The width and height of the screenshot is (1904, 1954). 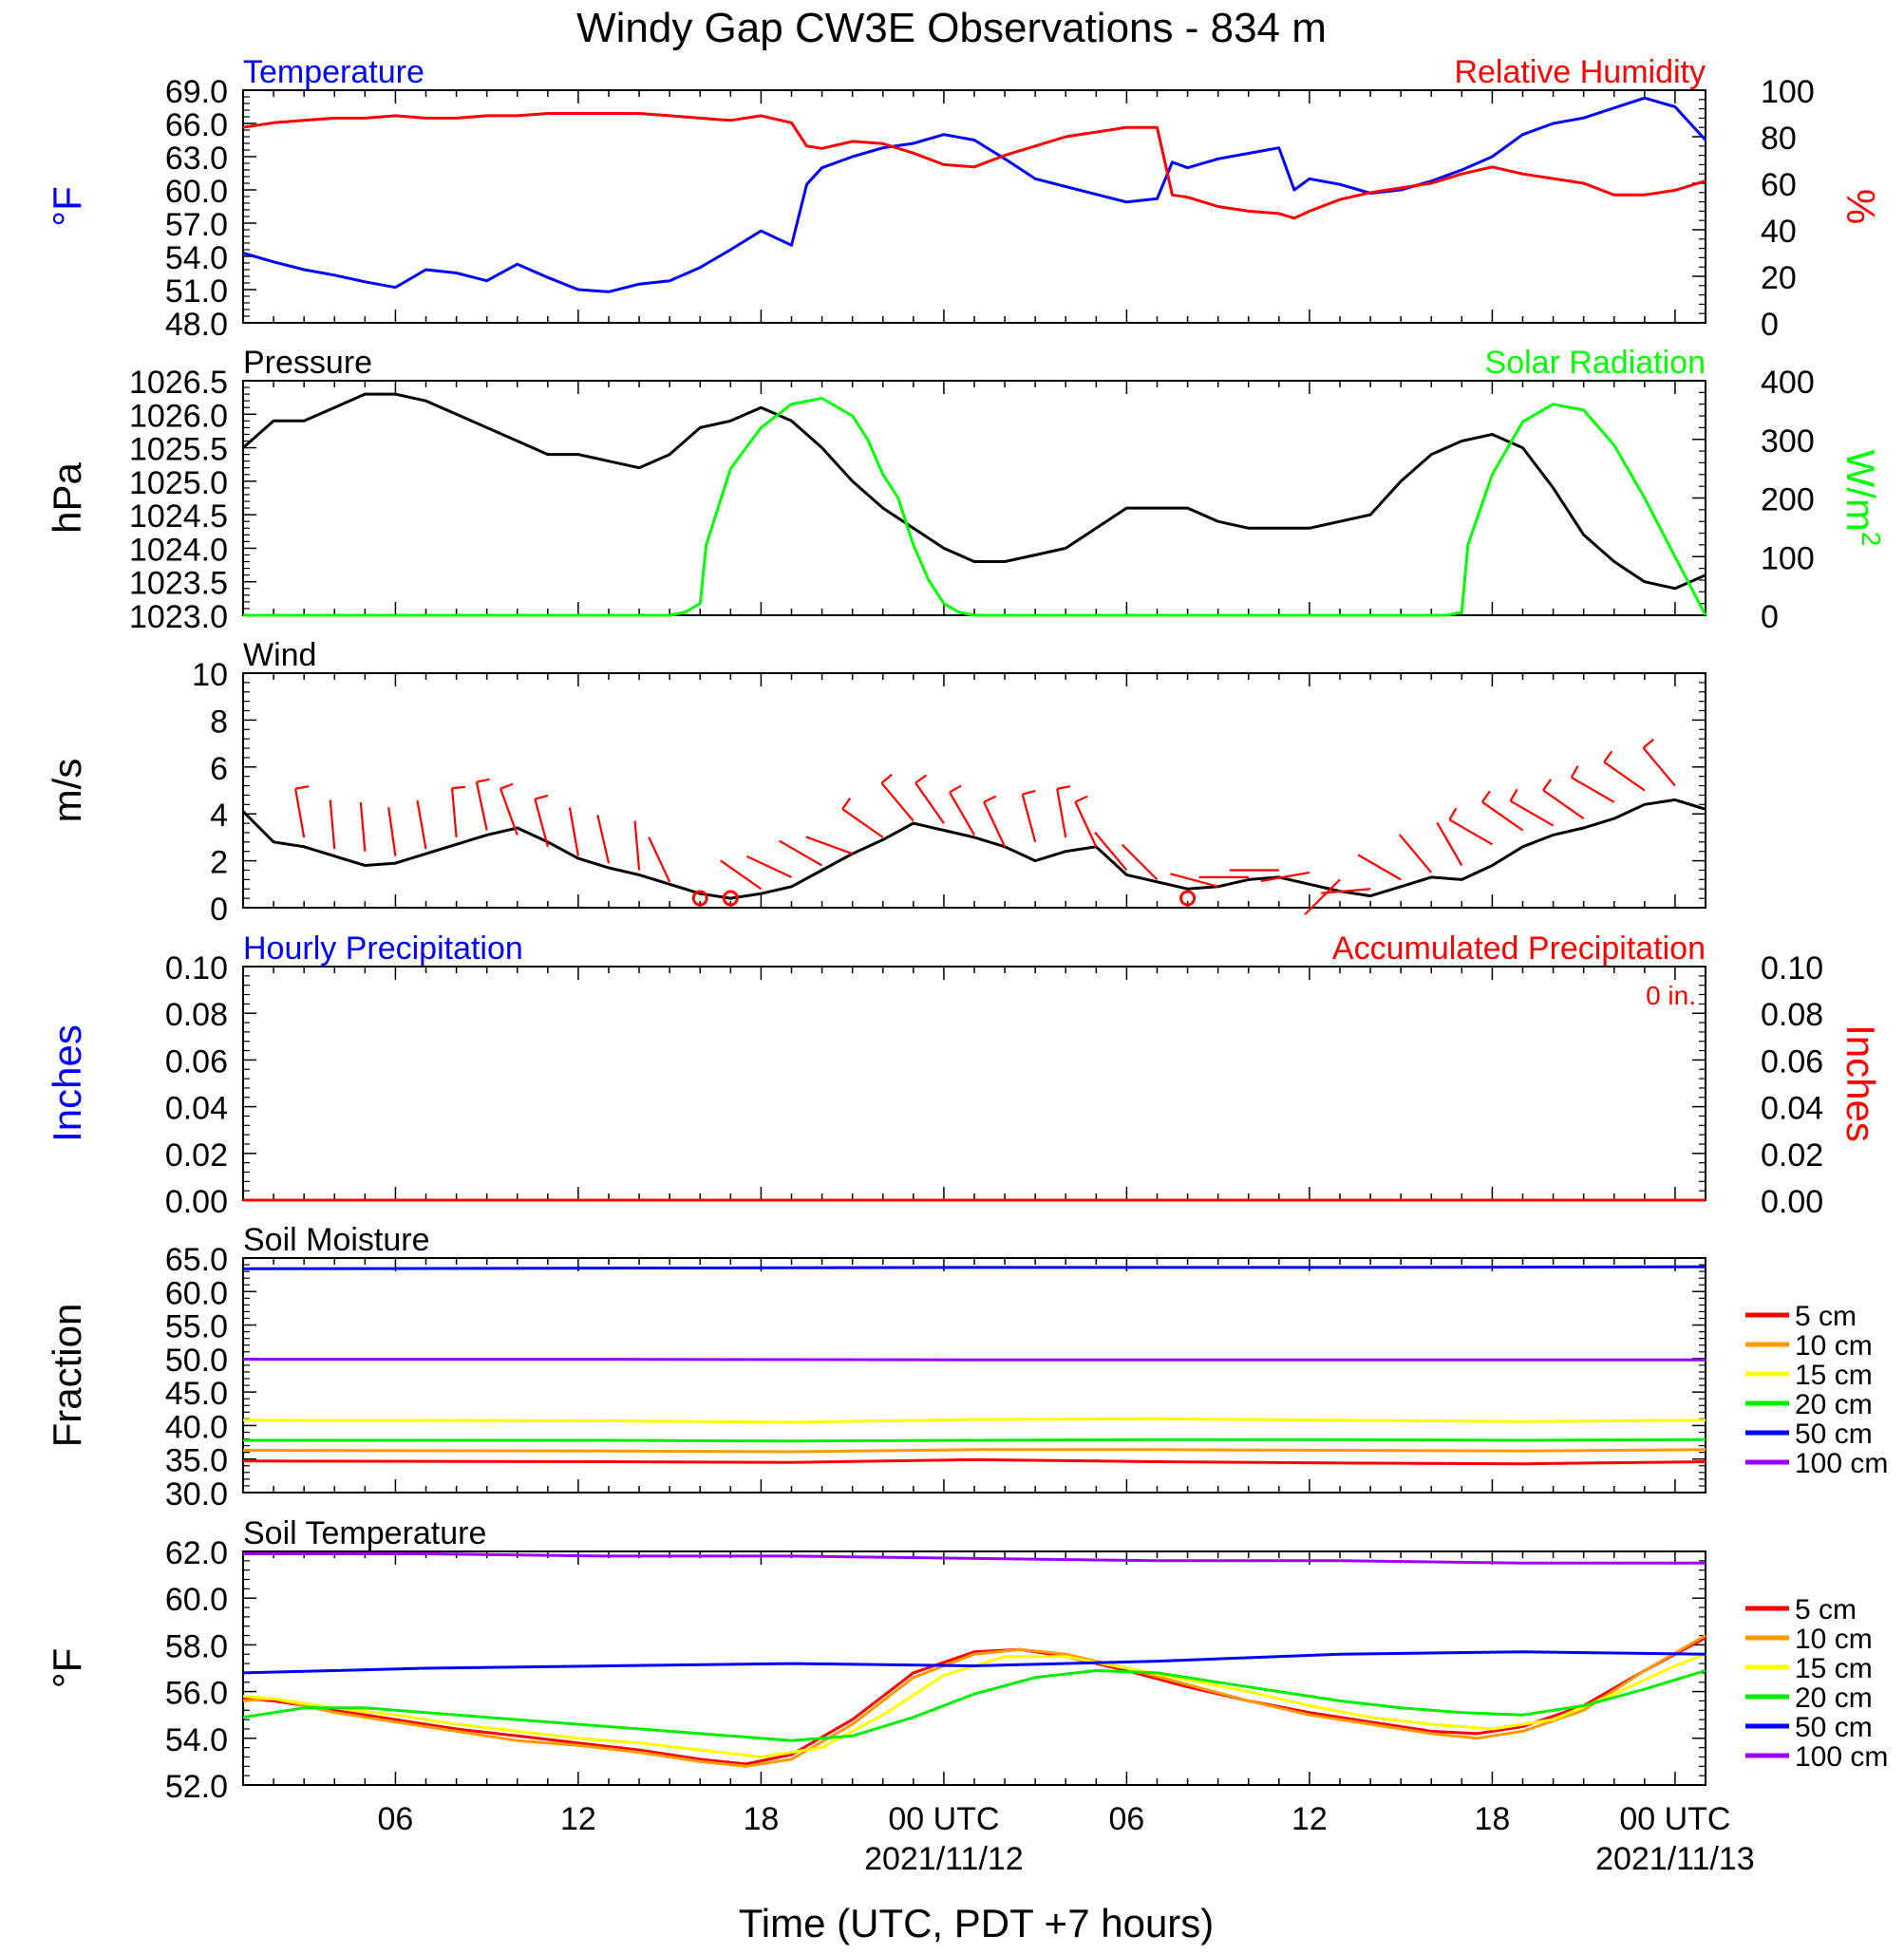 I want to click on y-tick-label: 52.0, so click(x=197, y=1787).